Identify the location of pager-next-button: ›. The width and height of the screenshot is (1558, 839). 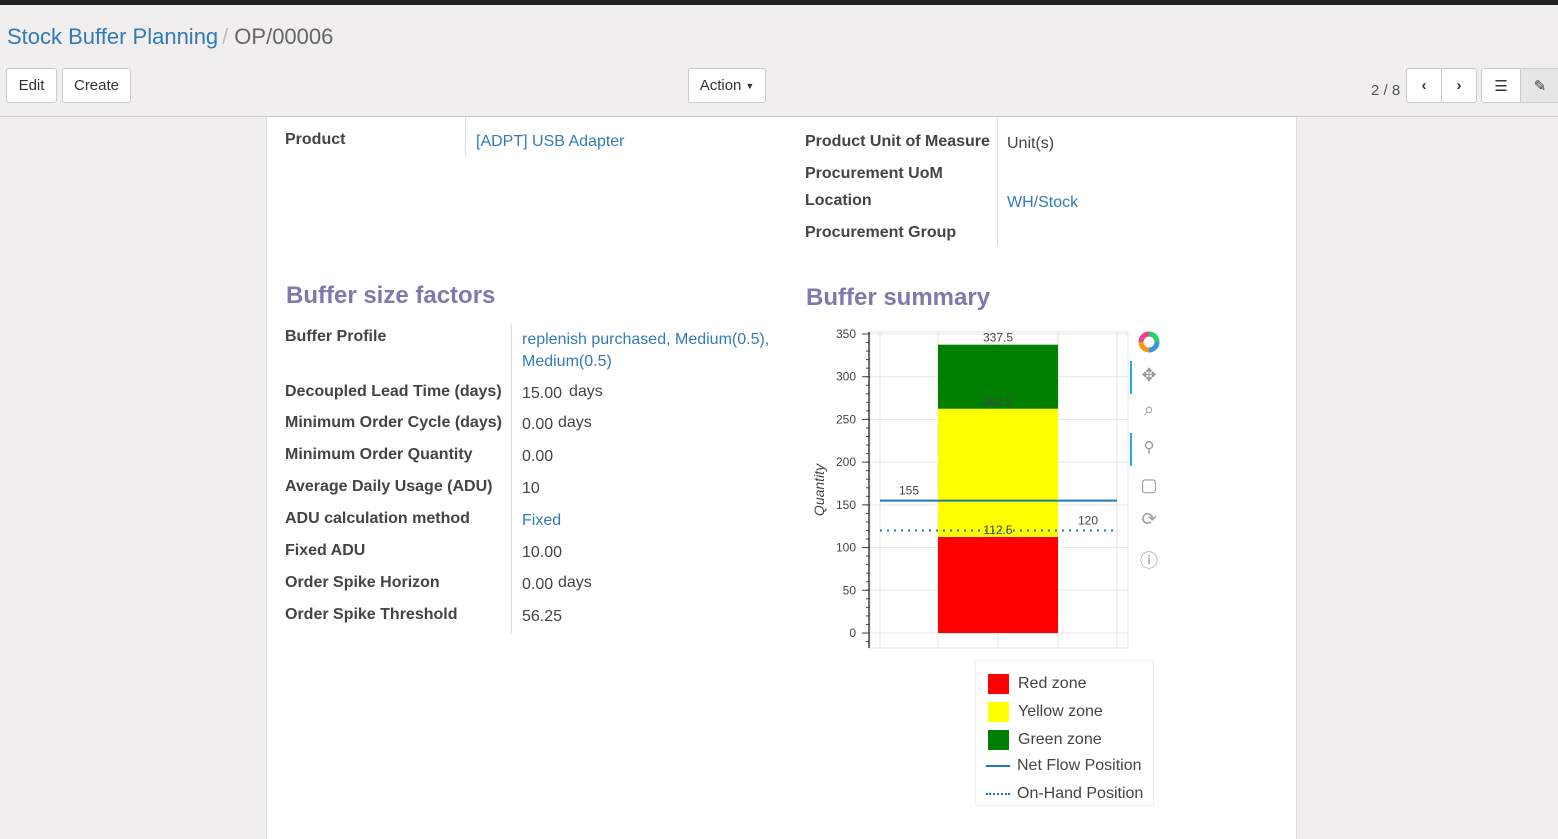
(1459, 85).